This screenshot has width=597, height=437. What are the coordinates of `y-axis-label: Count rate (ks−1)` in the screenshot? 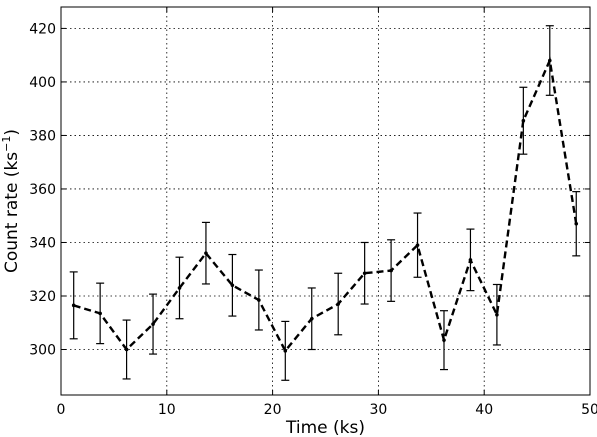 It's located at (11, 201).